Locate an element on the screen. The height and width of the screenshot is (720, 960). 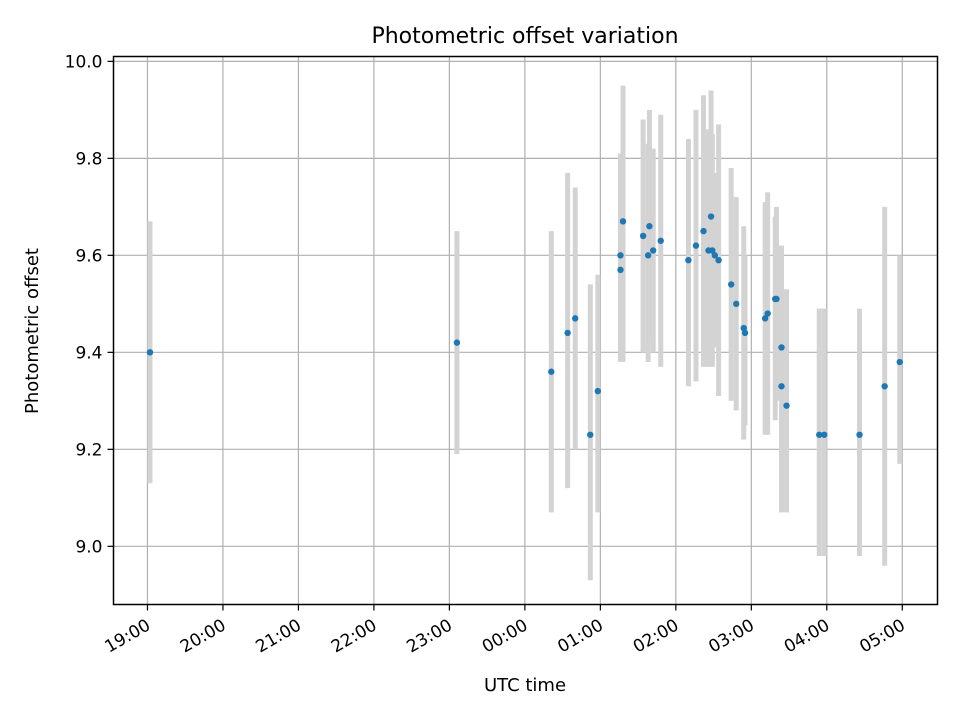
x-tick-label: 03:00 is located at coordinates (731, 637).